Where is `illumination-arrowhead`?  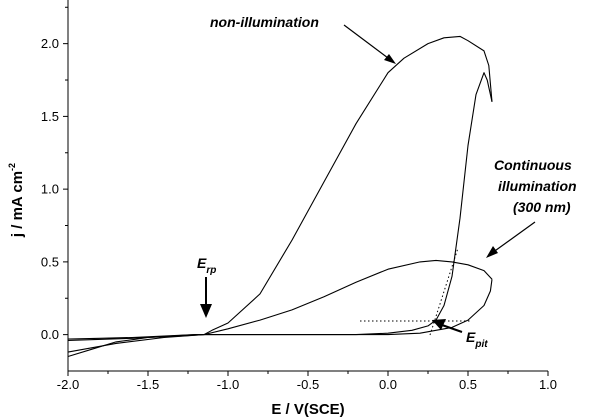 illumination-arrowhead is located at coordinates (492, 252).